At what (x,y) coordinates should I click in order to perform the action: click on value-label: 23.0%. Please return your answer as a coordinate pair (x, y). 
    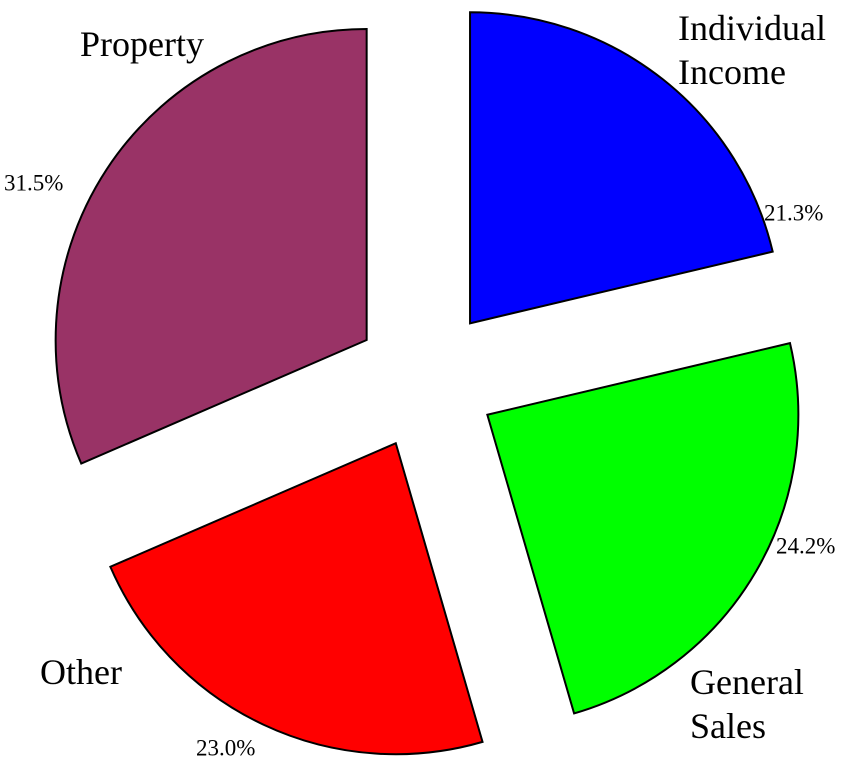
    Looking at the image, I should click on (225, 747).